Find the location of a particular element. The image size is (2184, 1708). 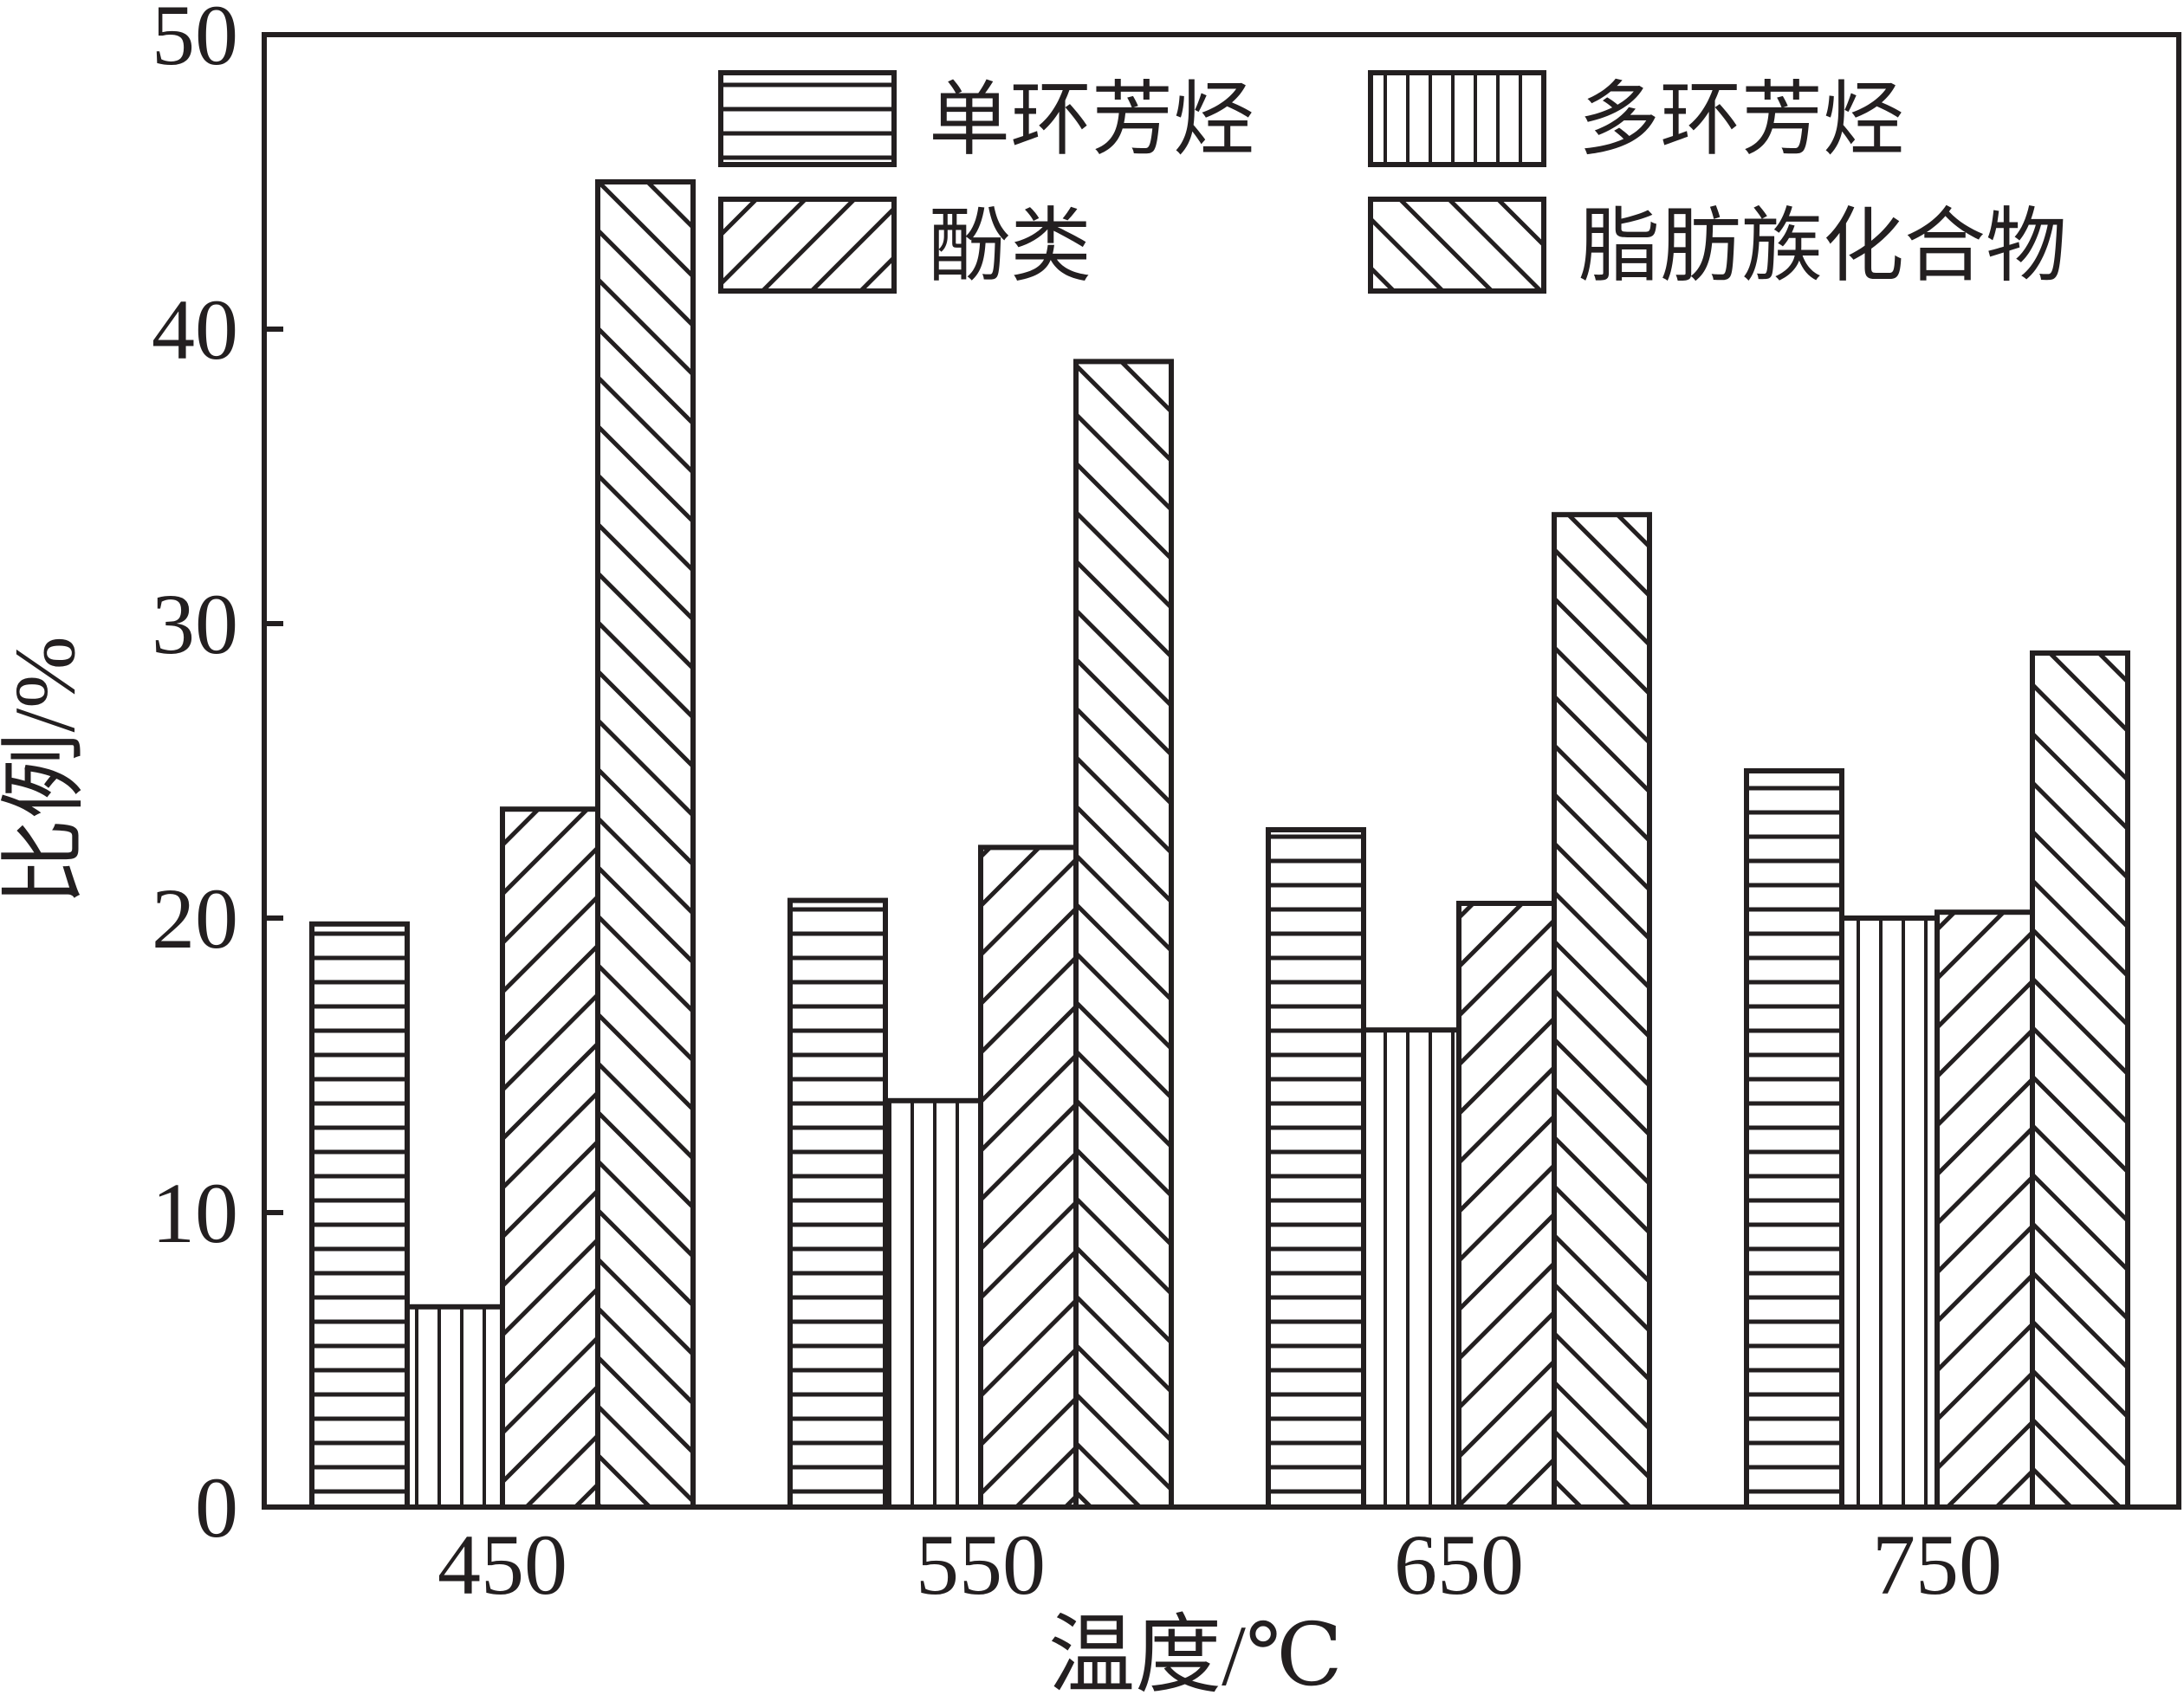

legend-label: 单环芳烃 is located at coordinates (1091, 120).